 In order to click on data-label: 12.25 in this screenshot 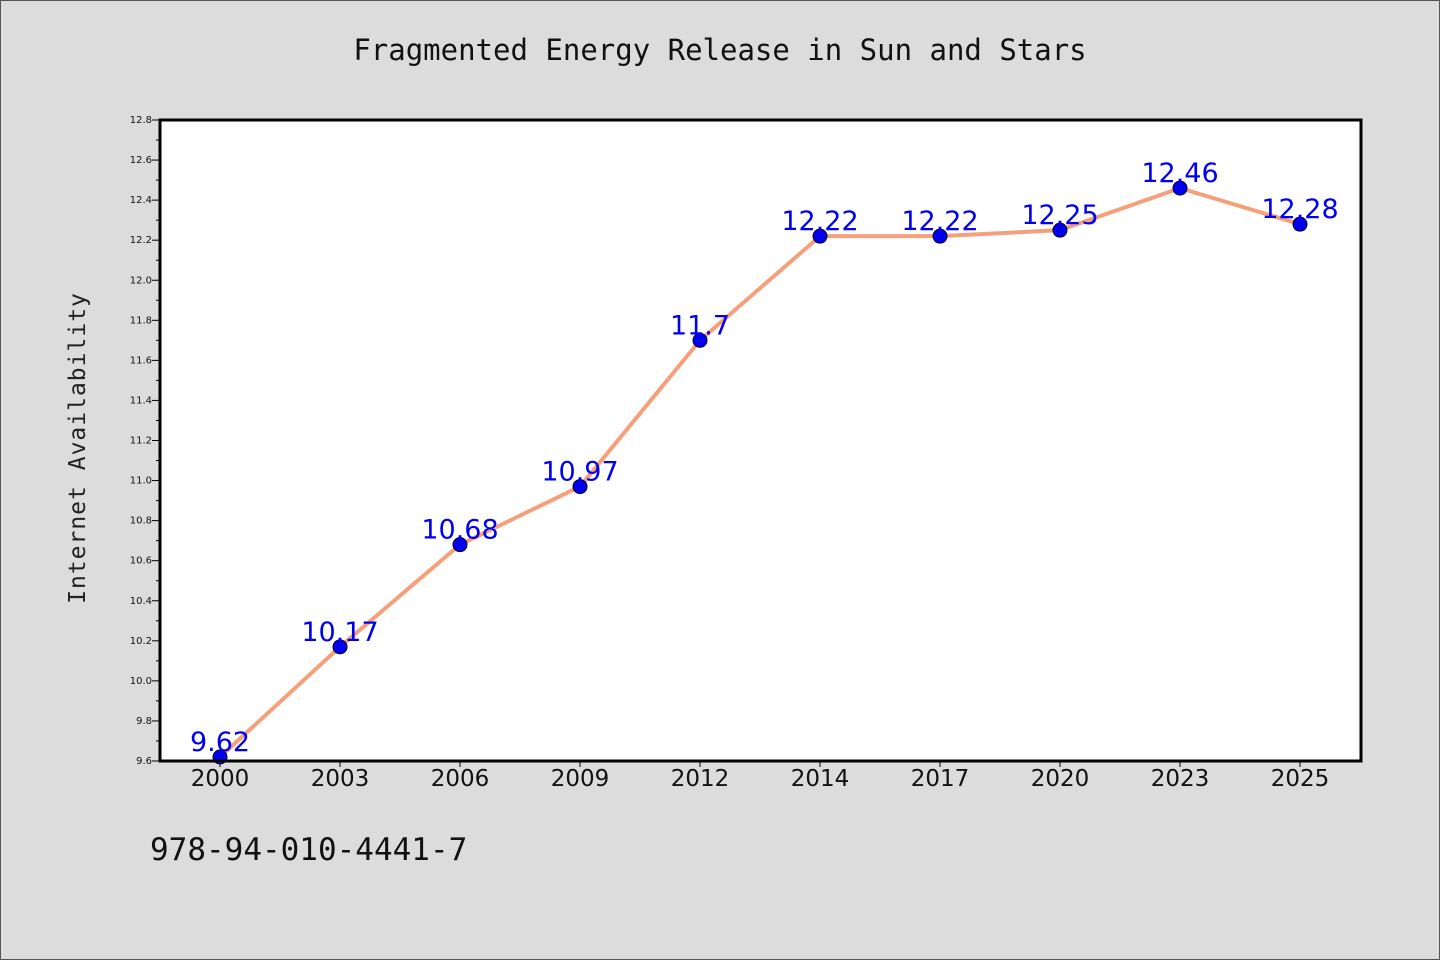, I will do `click(1059, 215)`.